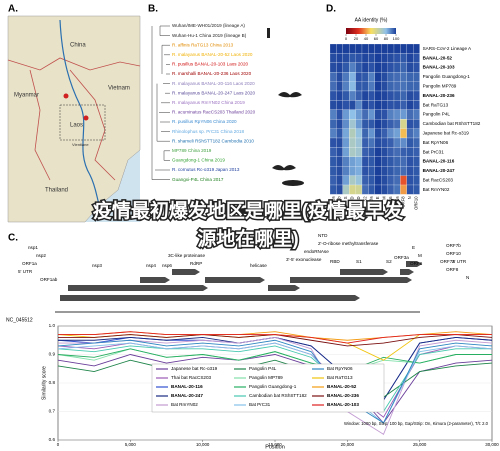 This screenshot has height=451, width=500. I want to click on colorbar-tick-label: 40, so click(366, 38).